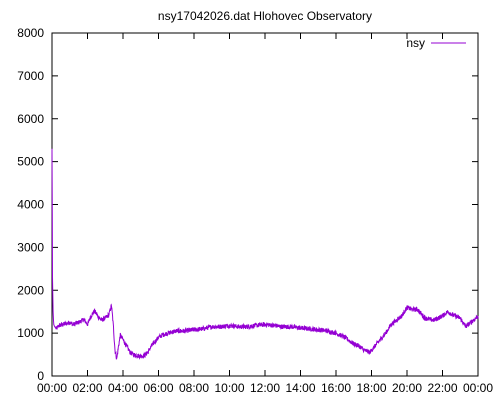 The height and width of the screenshot is (400, 500). Describe the element at coordinates (300, 388) in the screenshot. I see `x-tick-label: 14:00` at that location.